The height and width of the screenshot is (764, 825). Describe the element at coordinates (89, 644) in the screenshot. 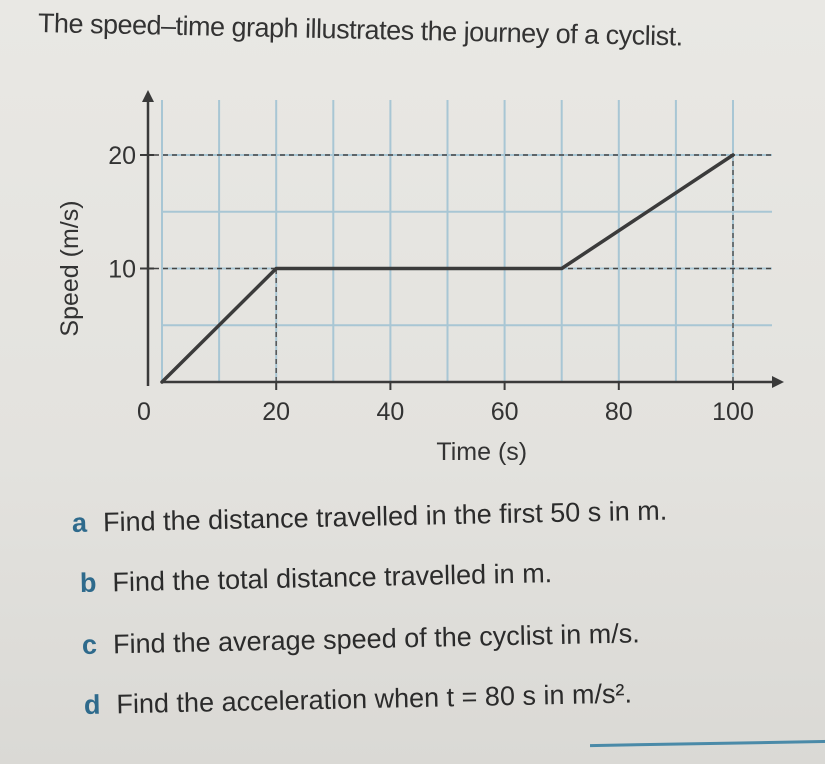

I see `question-letter: c` at that location.